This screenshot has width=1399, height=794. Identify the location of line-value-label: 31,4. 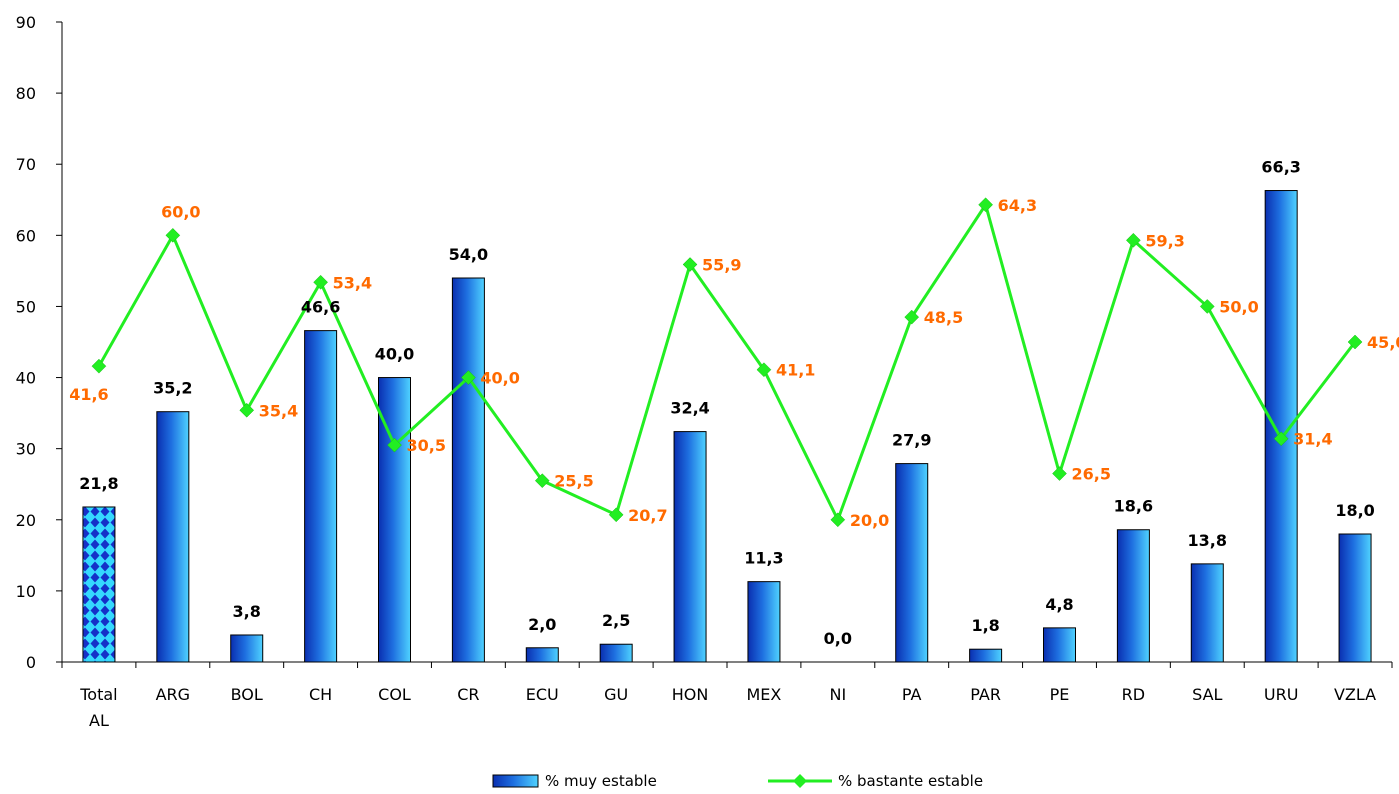
(1312, 439).